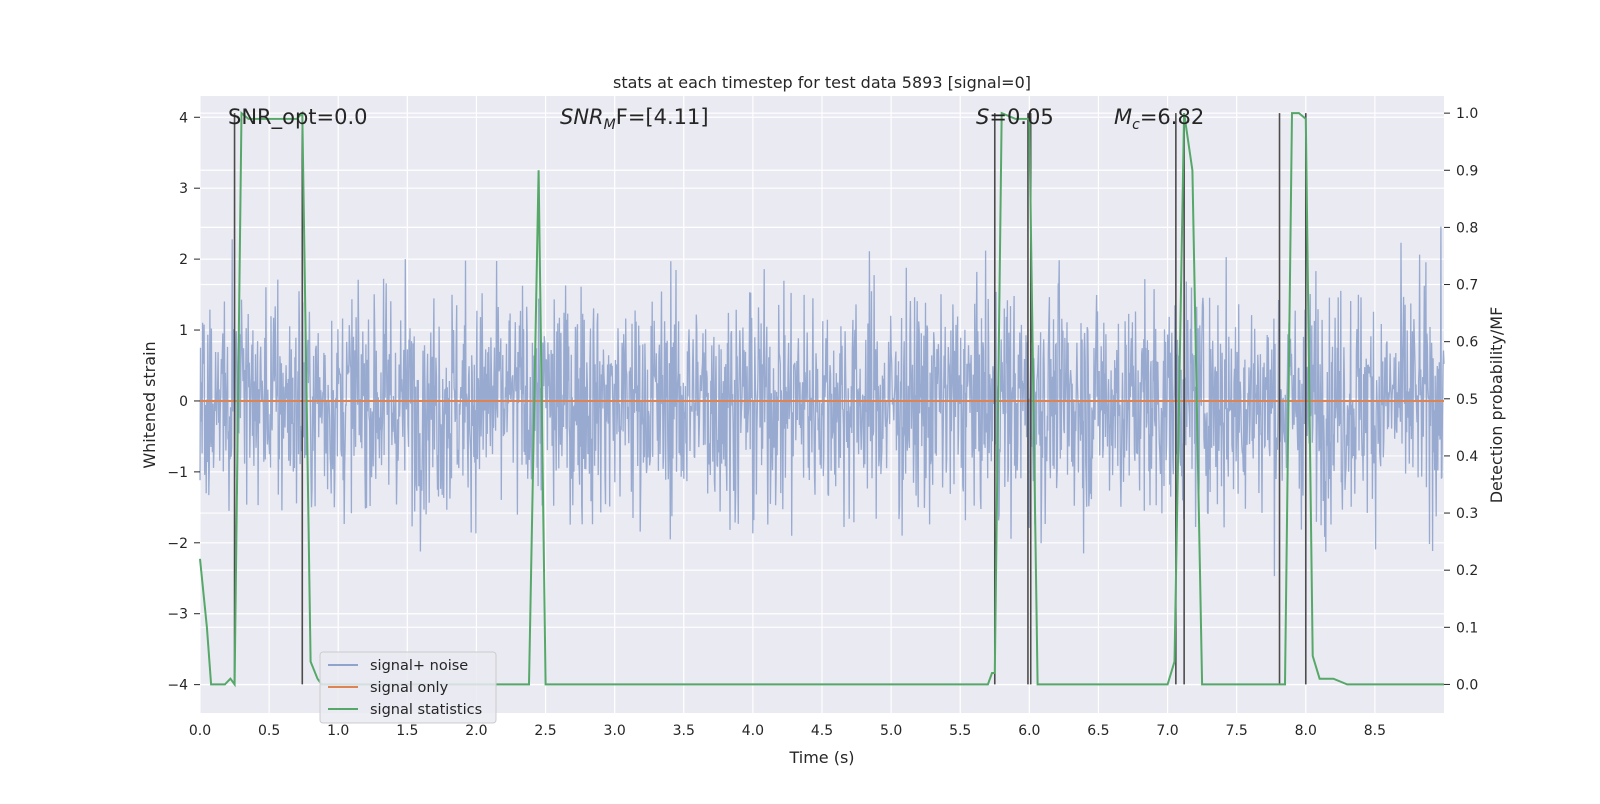  I want to click on y-tick-label-right: 0.6, so click(1467, 343).